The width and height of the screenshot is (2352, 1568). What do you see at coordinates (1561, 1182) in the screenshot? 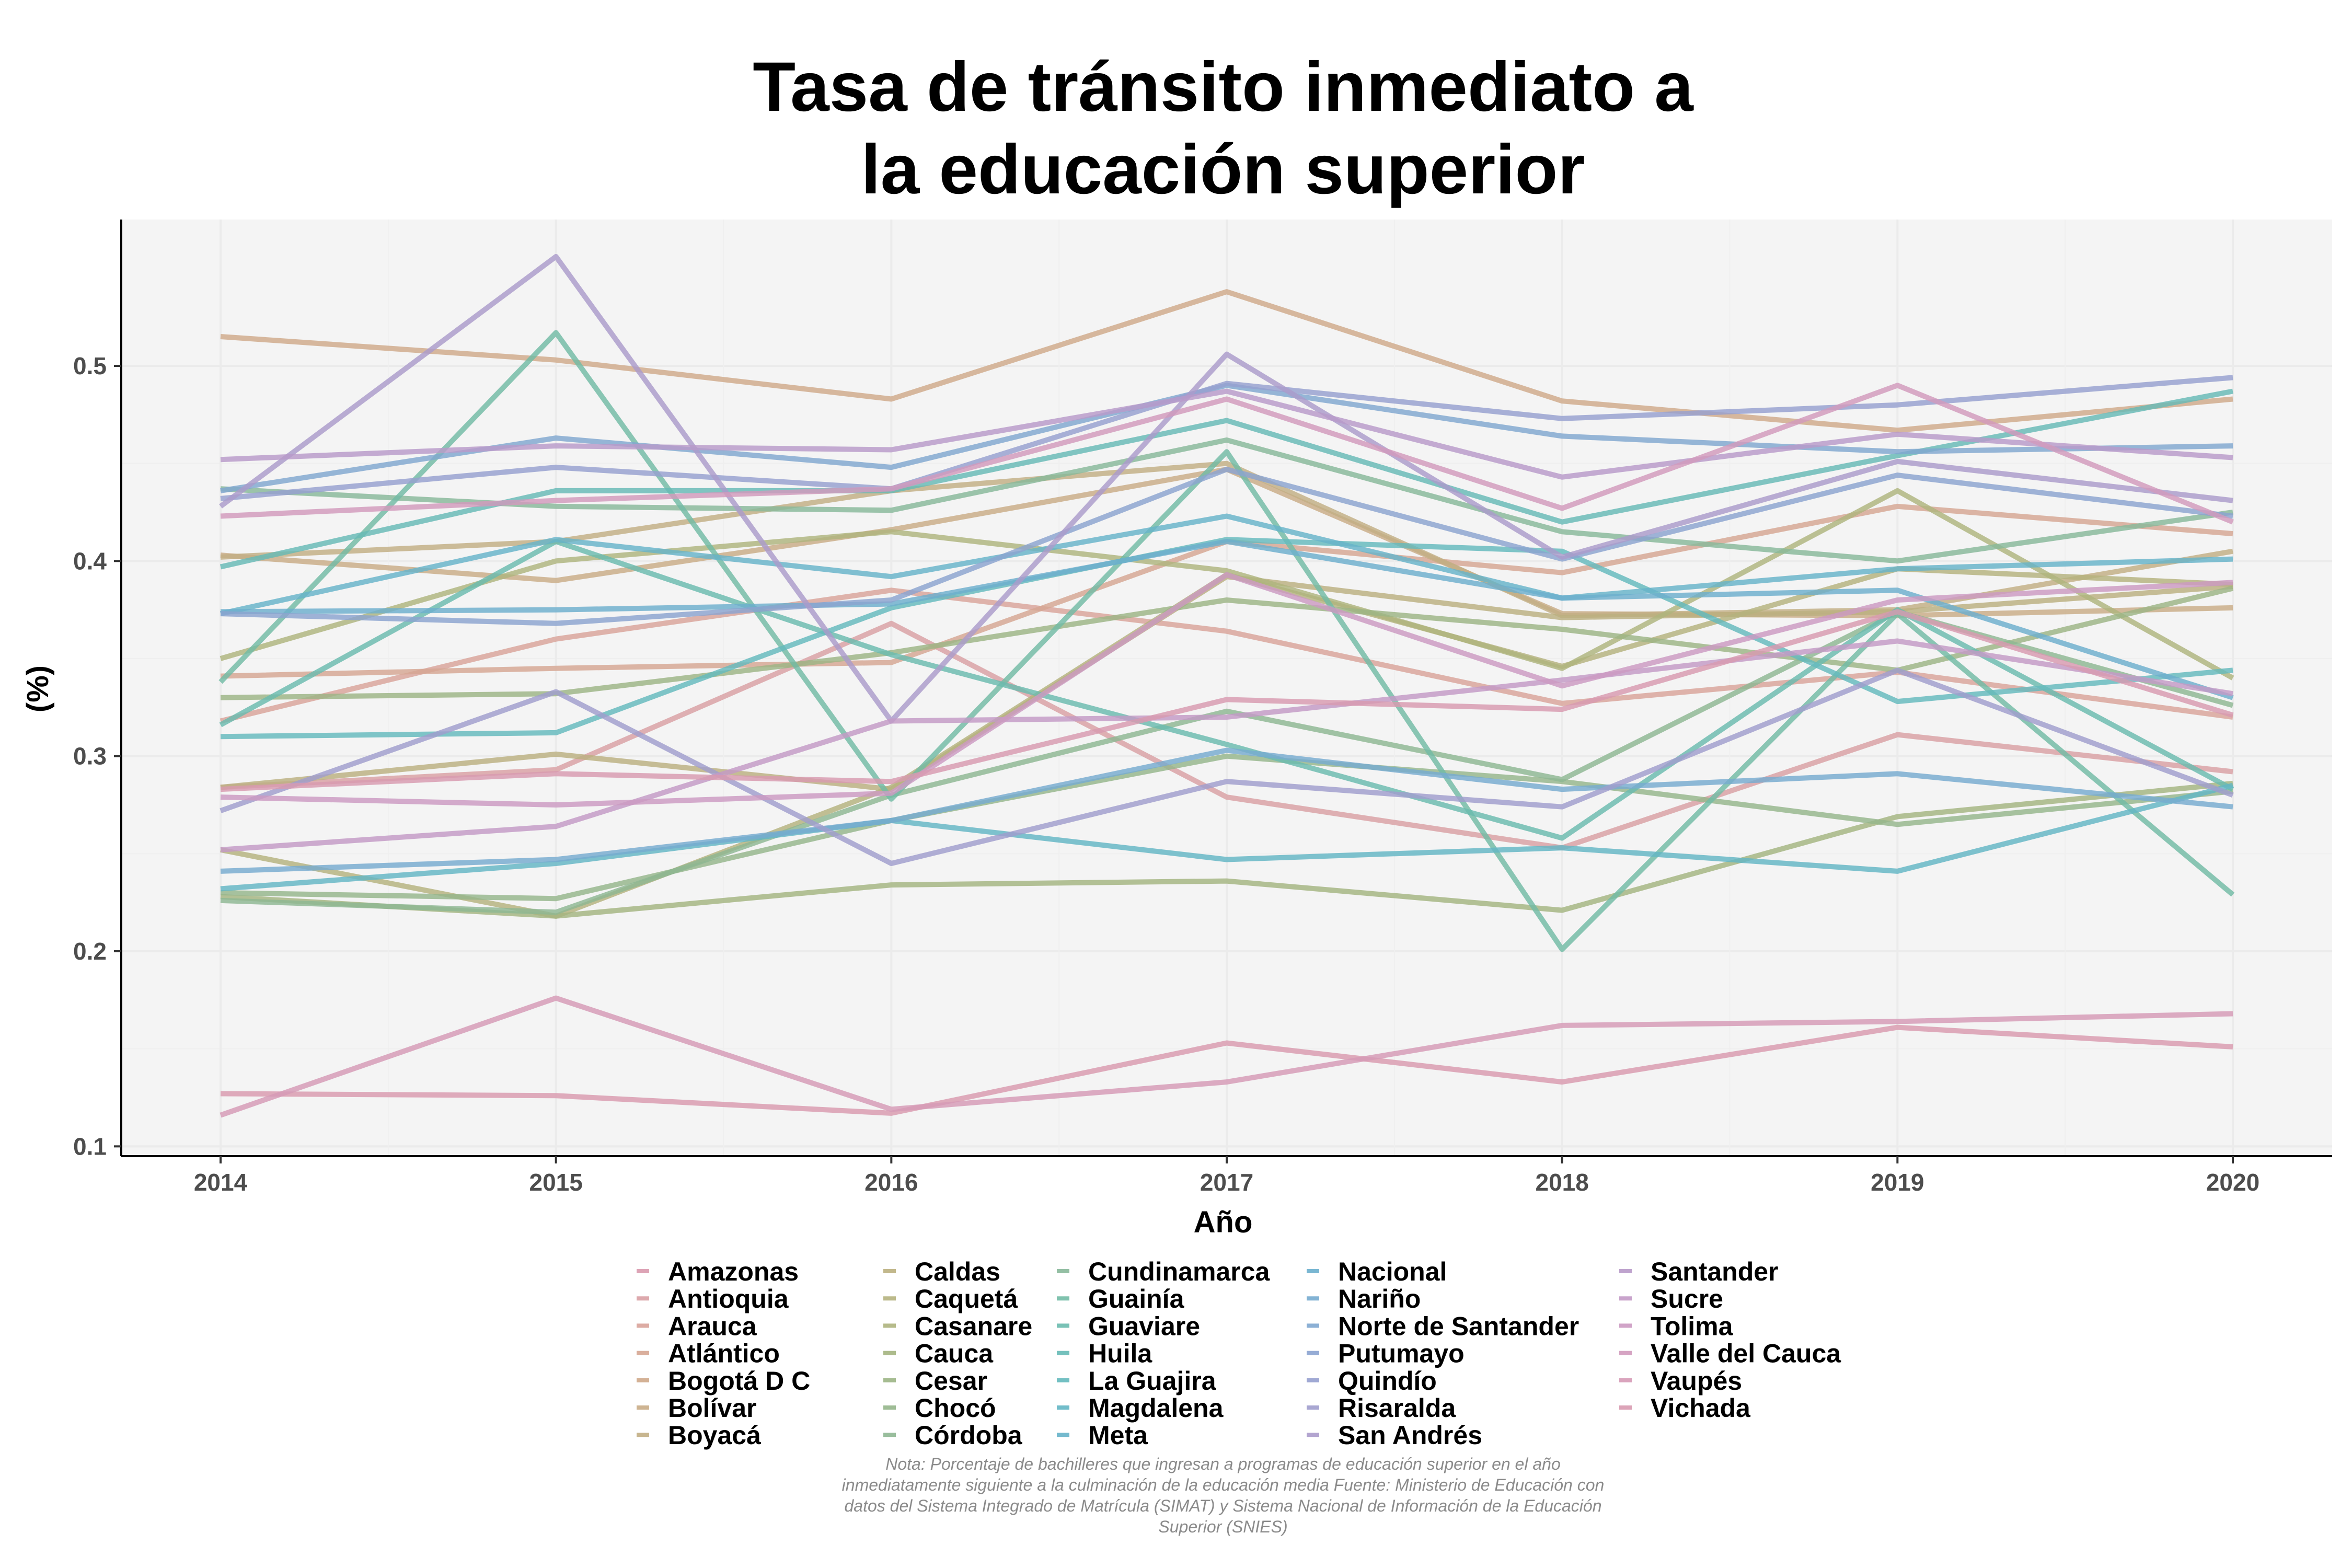
I see `x-tick-label: 2018` at bounding box center [1561, 1182].